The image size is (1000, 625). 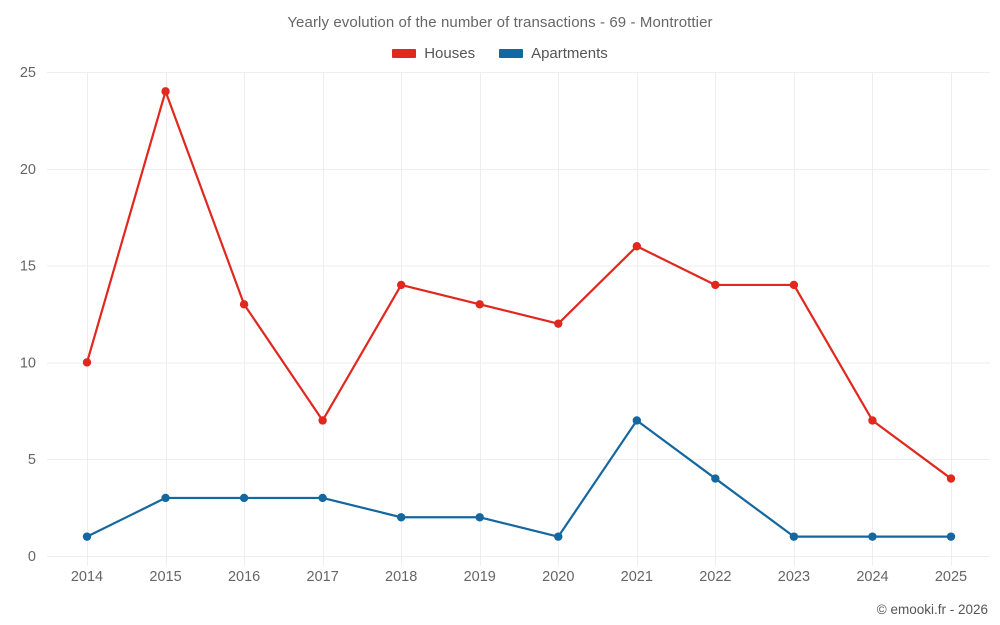 What do you see at coordinates (322, 420) in the screenshot?
I see `data-point-houses-2017` at bounding box center [322, 420].